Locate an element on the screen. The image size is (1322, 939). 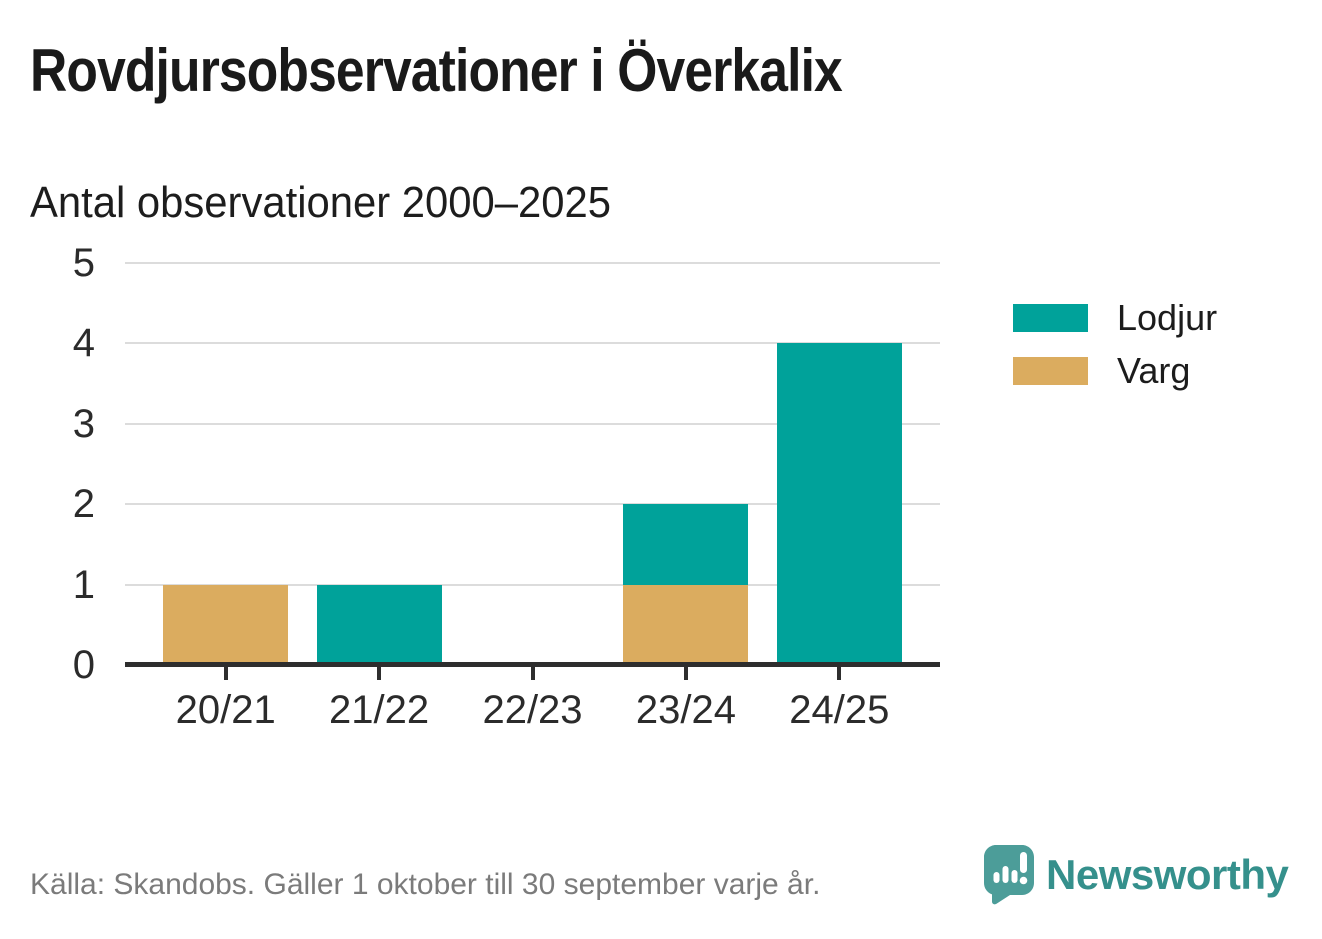
legend-label-varg: Varg is located at coordinates (1154, 370).